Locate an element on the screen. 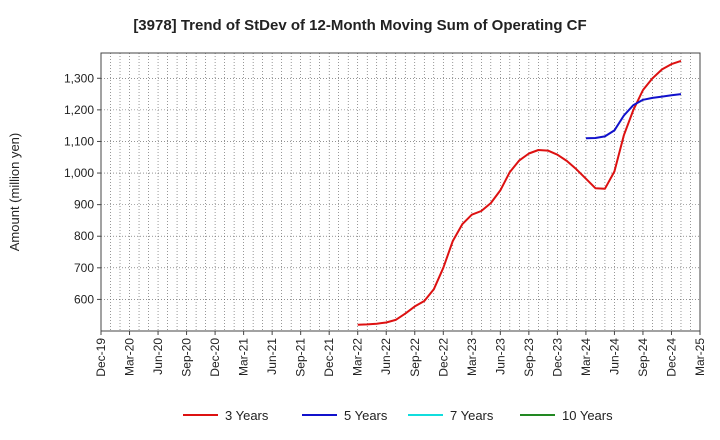  x-tick-label: Jun-24 is located at coordinates (614, 356).